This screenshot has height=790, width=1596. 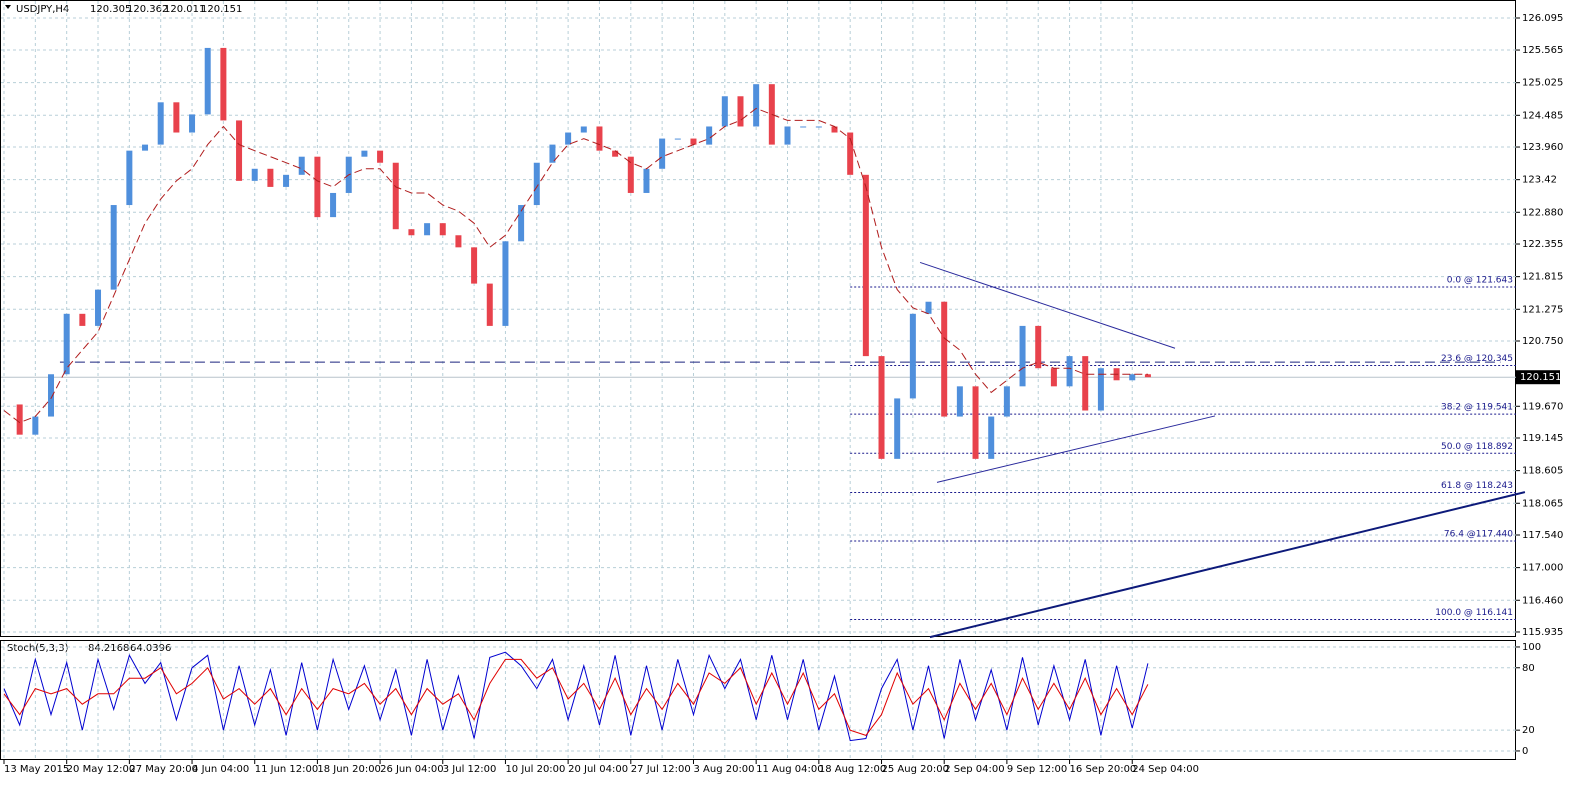 What do you see at coordinates (535, 769) in the screenshot?
I see `x-tick-label: 10 Jul 20:00` at bounding box center [535, 769].